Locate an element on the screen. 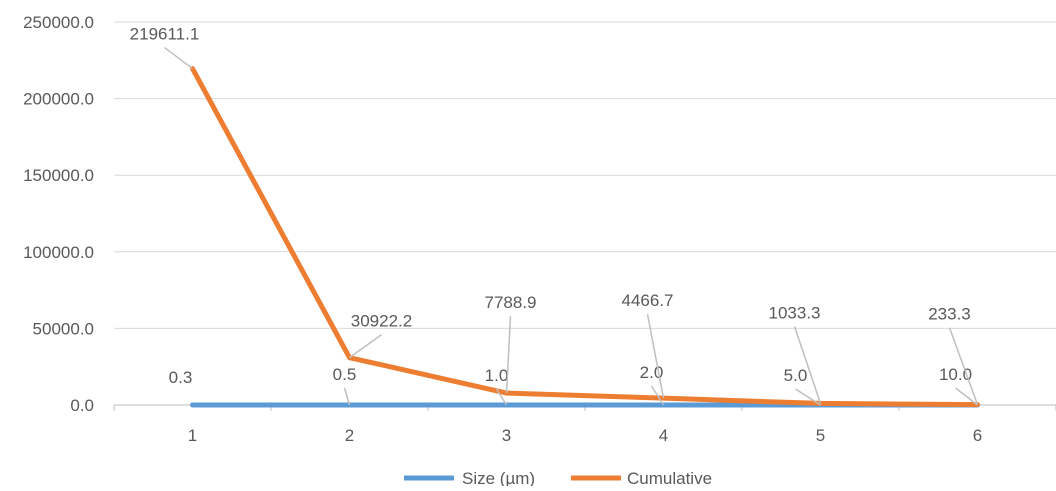 The image size is (1056, 491). data-label: 1.0 is located at coordinates (497, 375).